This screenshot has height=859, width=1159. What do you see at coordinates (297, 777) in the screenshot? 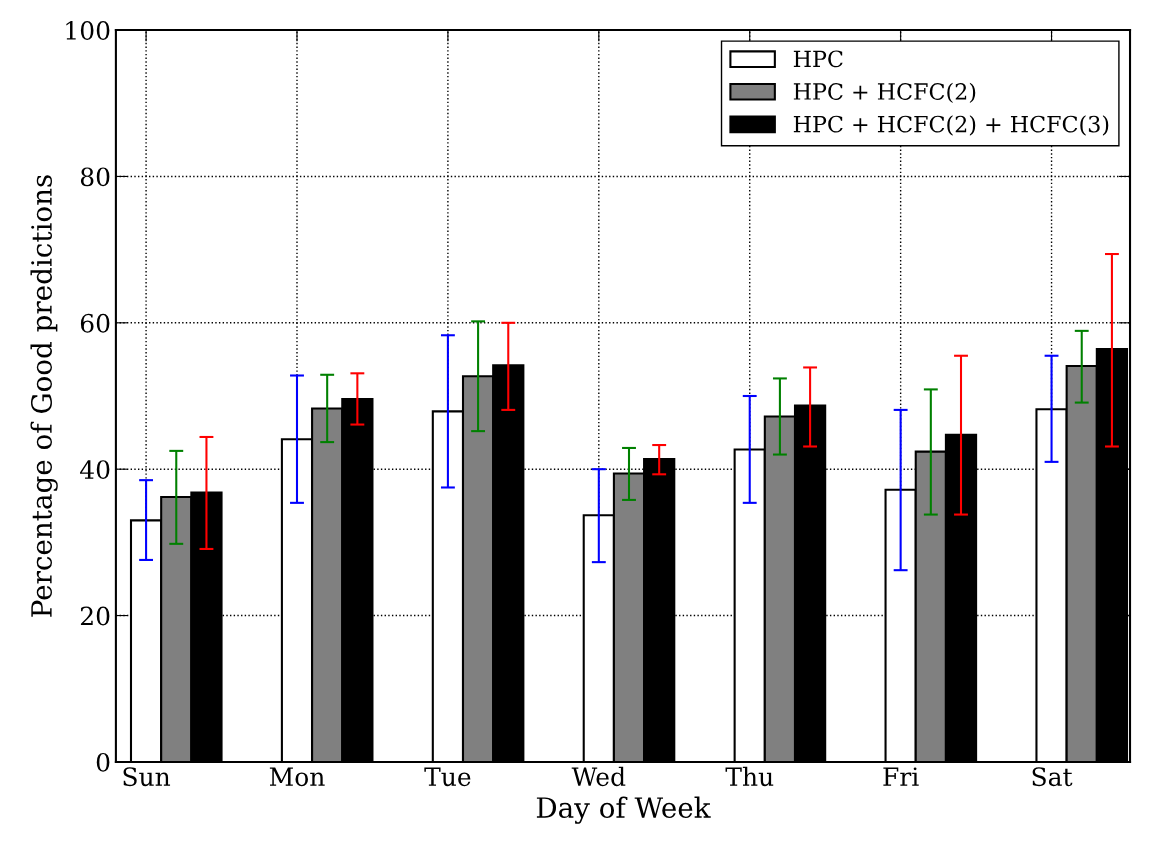
I see `x-tick-label: Mon` at bounding box center [297, 777].